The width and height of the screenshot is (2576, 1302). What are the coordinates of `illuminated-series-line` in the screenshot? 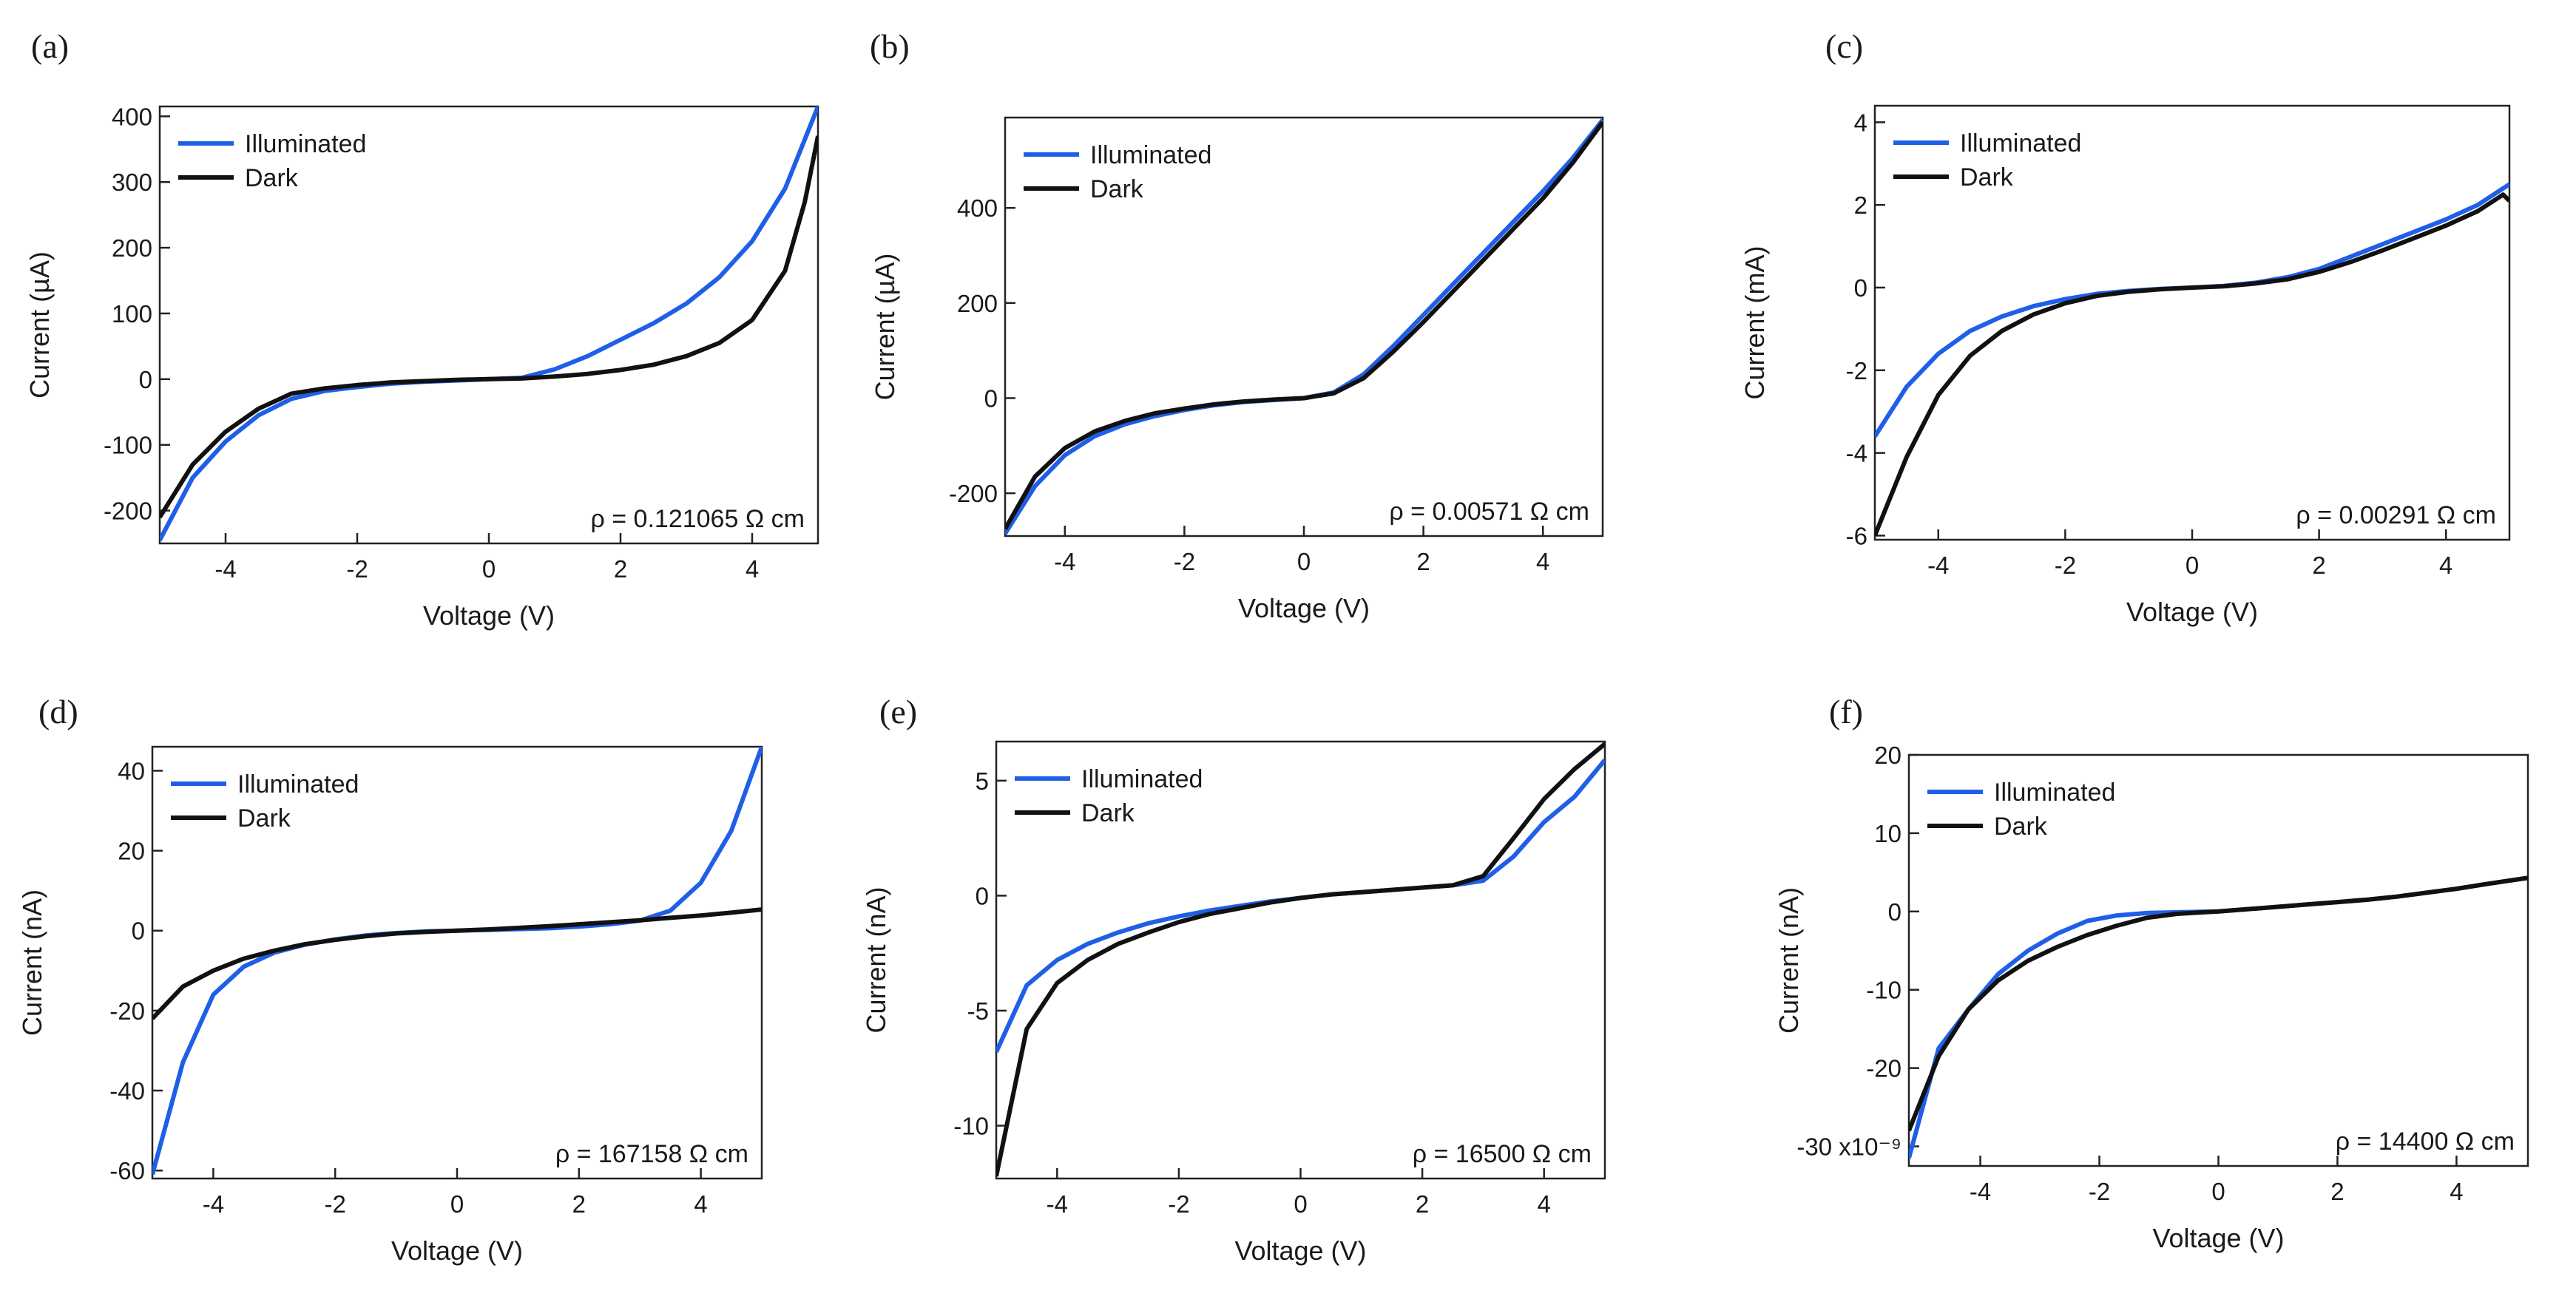 It's located at (2218, 1017).